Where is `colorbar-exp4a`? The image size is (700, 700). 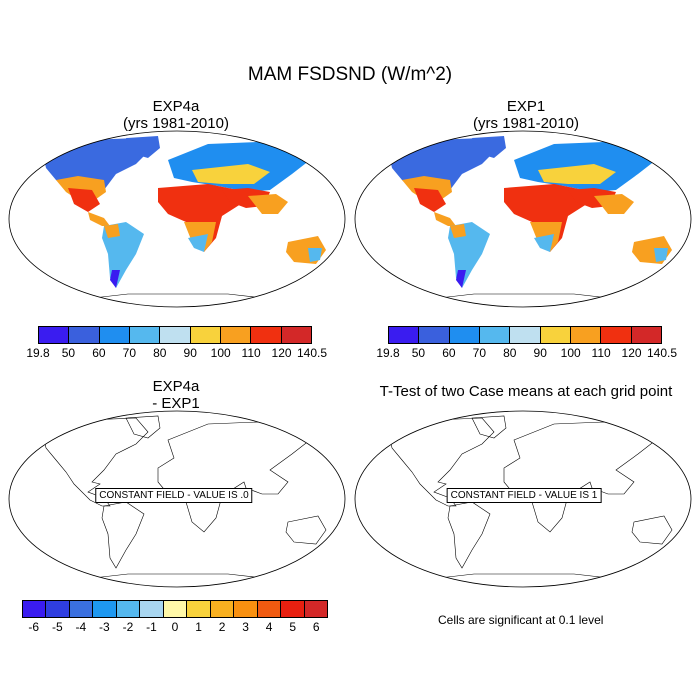 colorbar-exp4a is located at coordinates (175, 335).